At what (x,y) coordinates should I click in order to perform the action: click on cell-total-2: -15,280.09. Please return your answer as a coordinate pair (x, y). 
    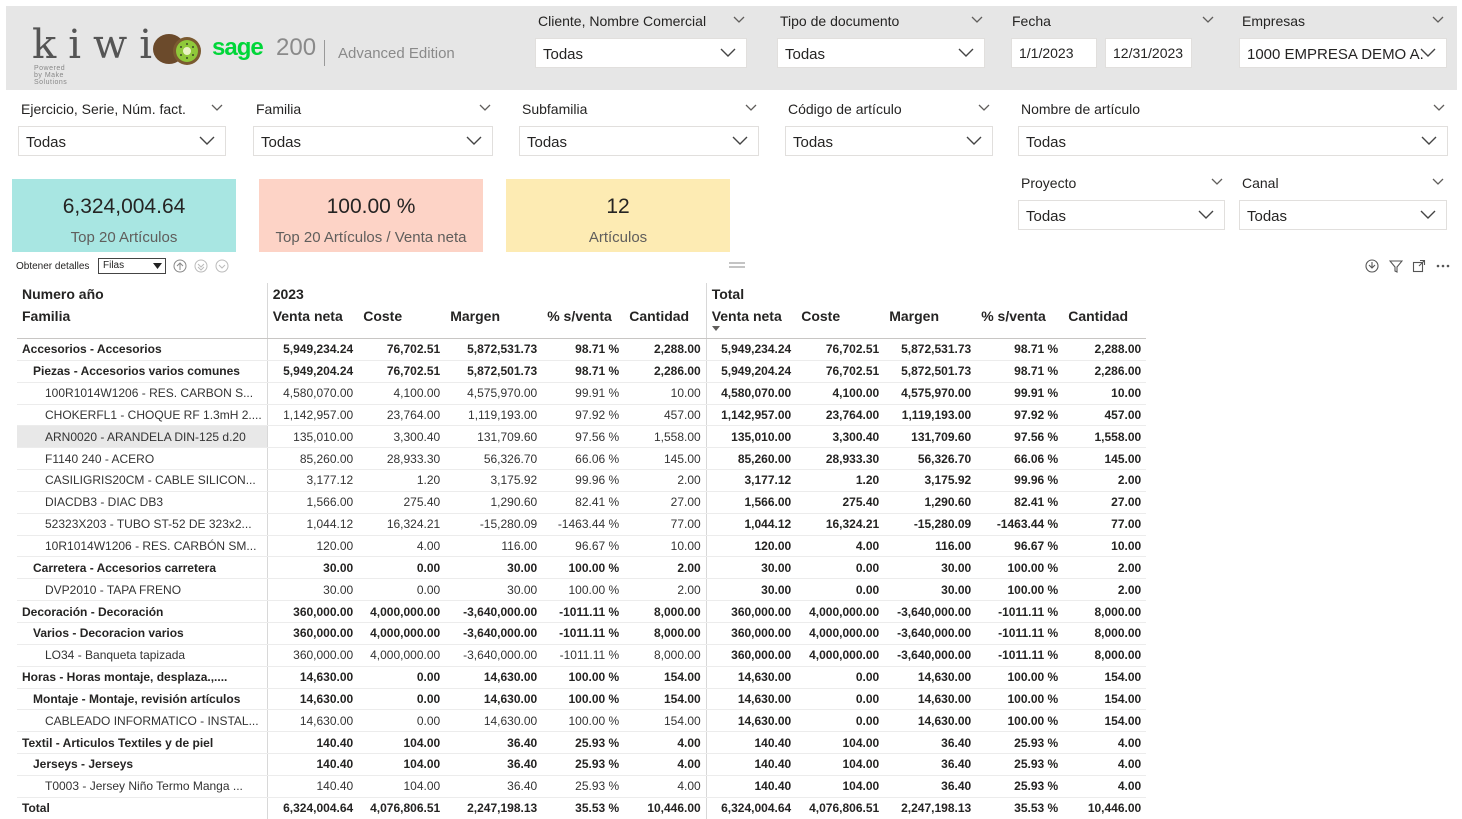
    Looking at the image, I should click on (930, 524).